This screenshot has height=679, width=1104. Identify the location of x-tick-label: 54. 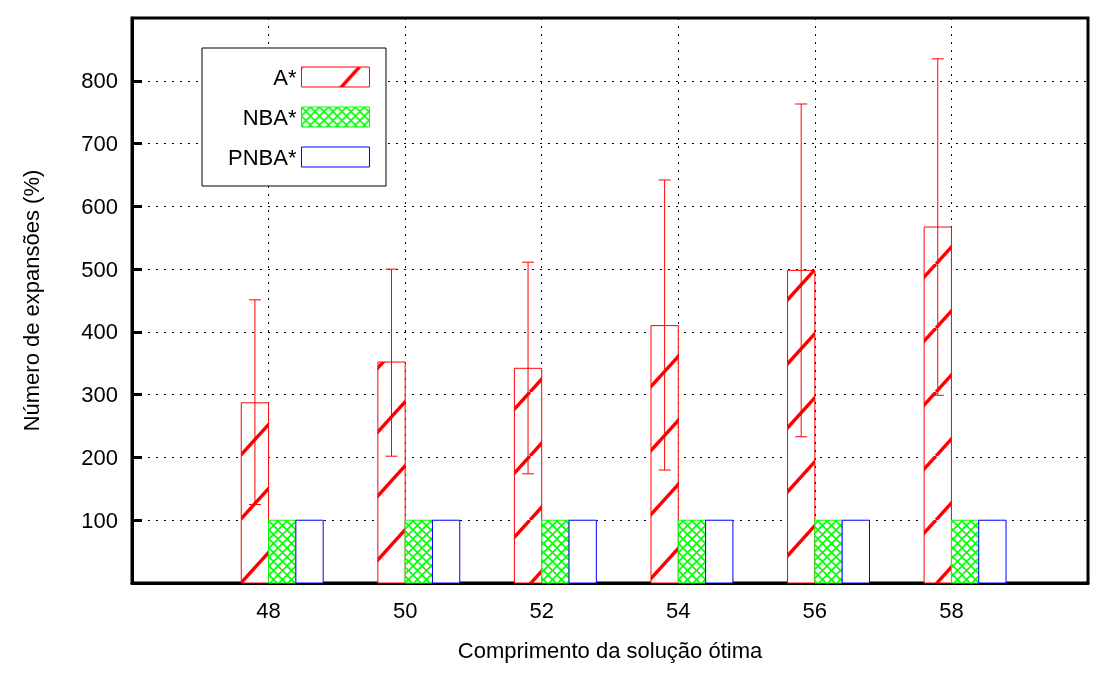
(678, 610).